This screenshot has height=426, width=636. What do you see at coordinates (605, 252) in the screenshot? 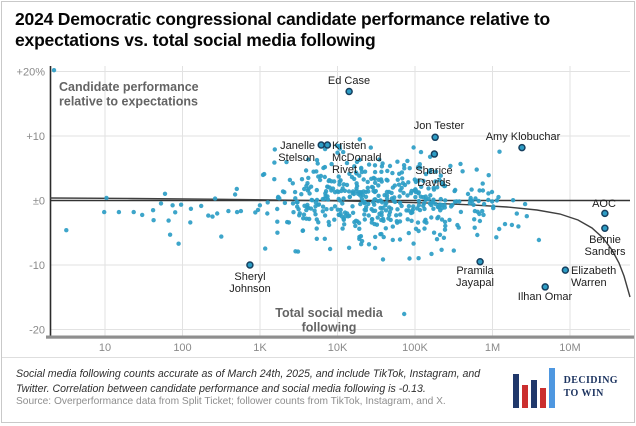
I see `point-label: Sanders` at bounding box center [605, 252].